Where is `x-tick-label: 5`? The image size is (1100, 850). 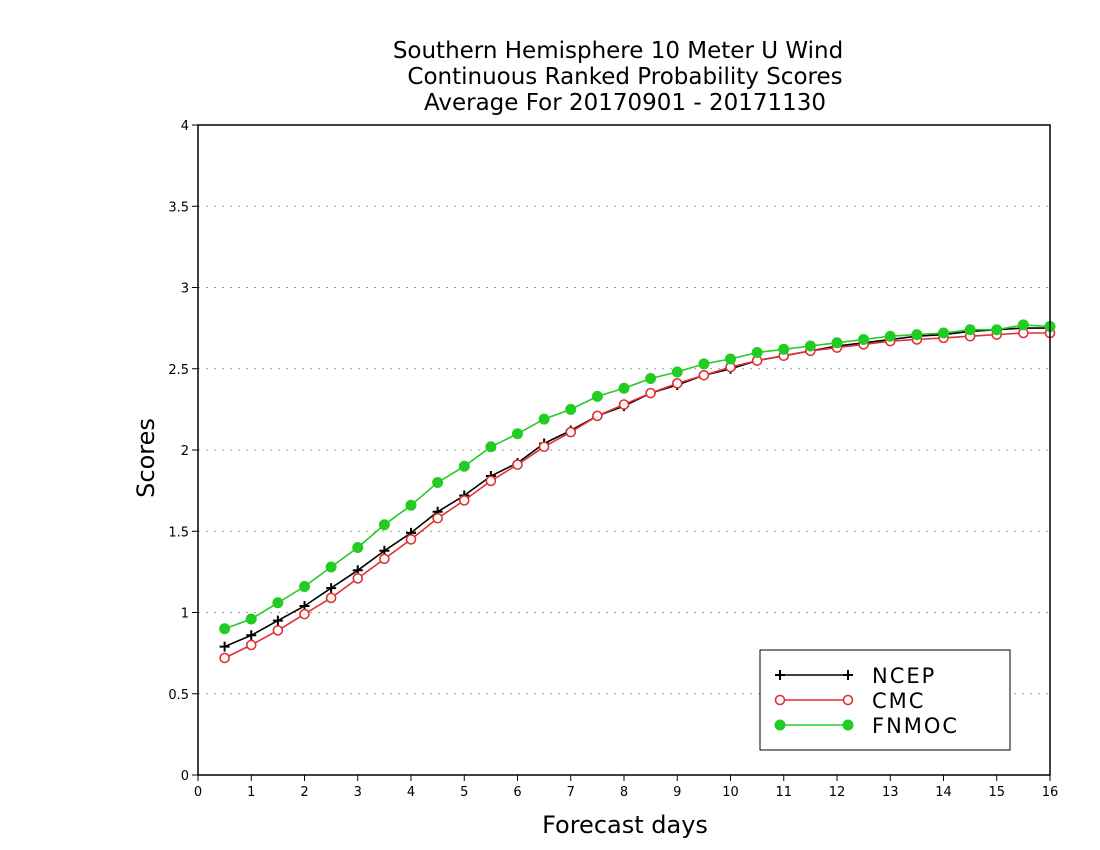 x-tick-label: 5 is located at coordinates (464, 792).